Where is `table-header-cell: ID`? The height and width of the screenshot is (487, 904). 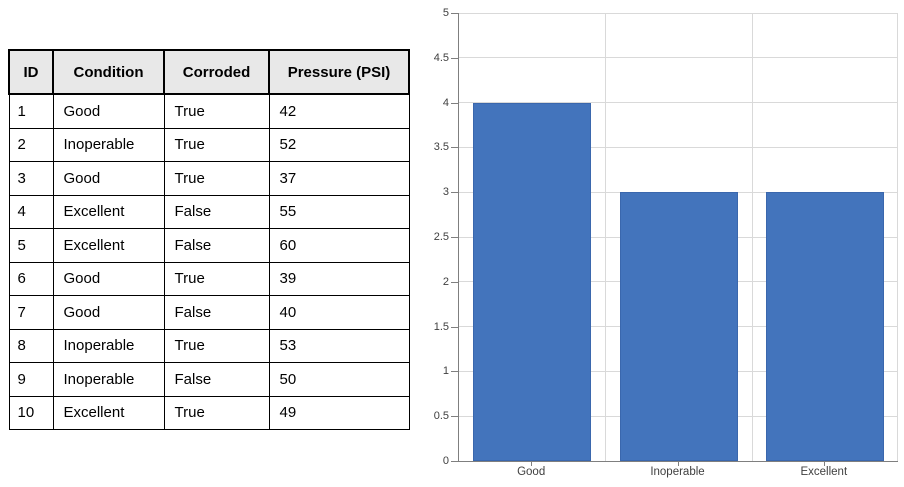
table-header-cell: ID is located at coordinates (31, 72).